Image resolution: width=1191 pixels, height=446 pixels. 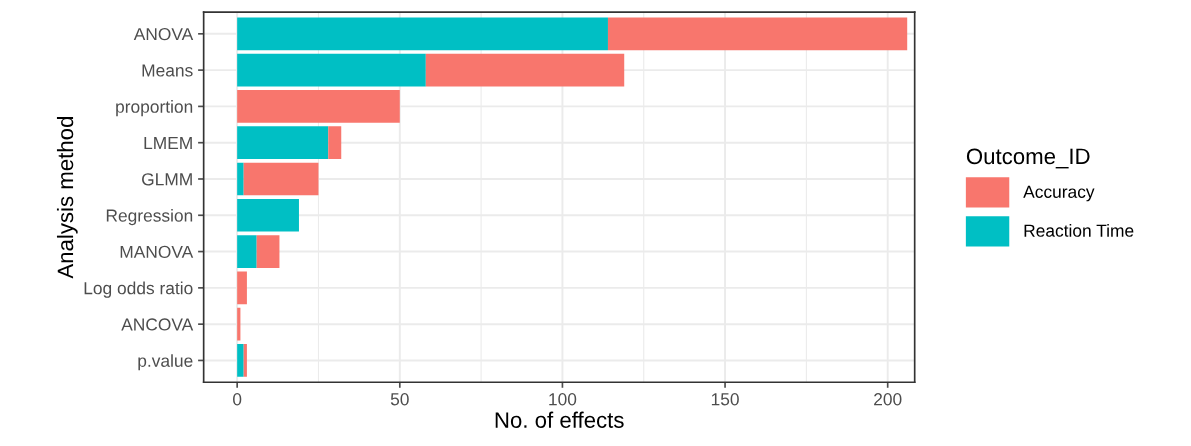 What do you see at coordinates (168, 143) in the screenshot?
I see `y-tick-label: LMEM` at bounding box center [168, 143].